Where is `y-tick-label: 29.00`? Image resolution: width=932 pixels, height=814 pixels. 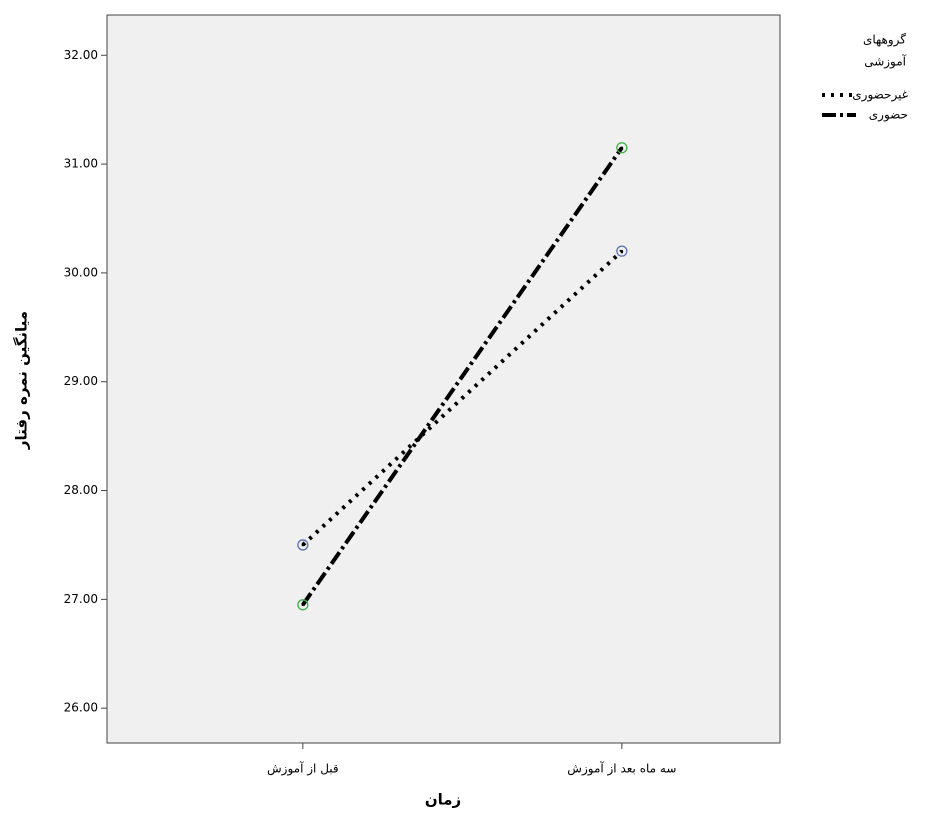 y-tick-label: 29.00 is located at coordinates (81, 381).